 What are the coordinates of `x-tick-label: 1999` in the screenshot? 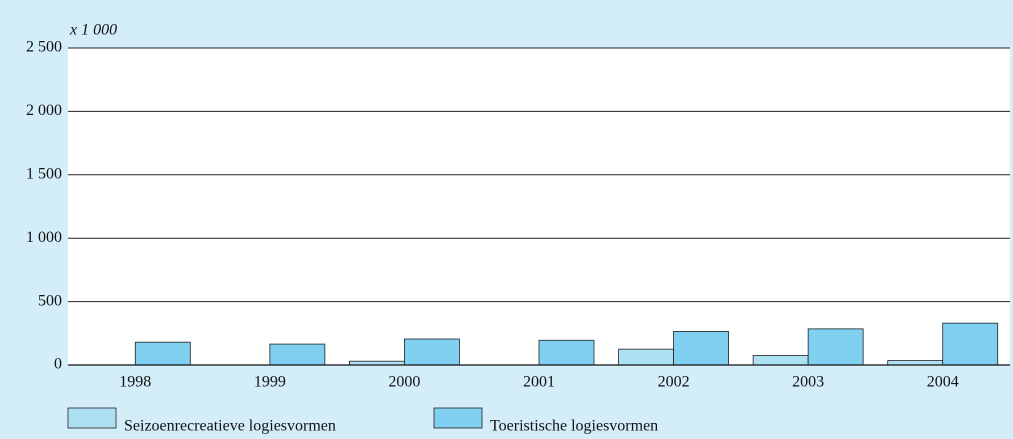 It's located at (270, 382).